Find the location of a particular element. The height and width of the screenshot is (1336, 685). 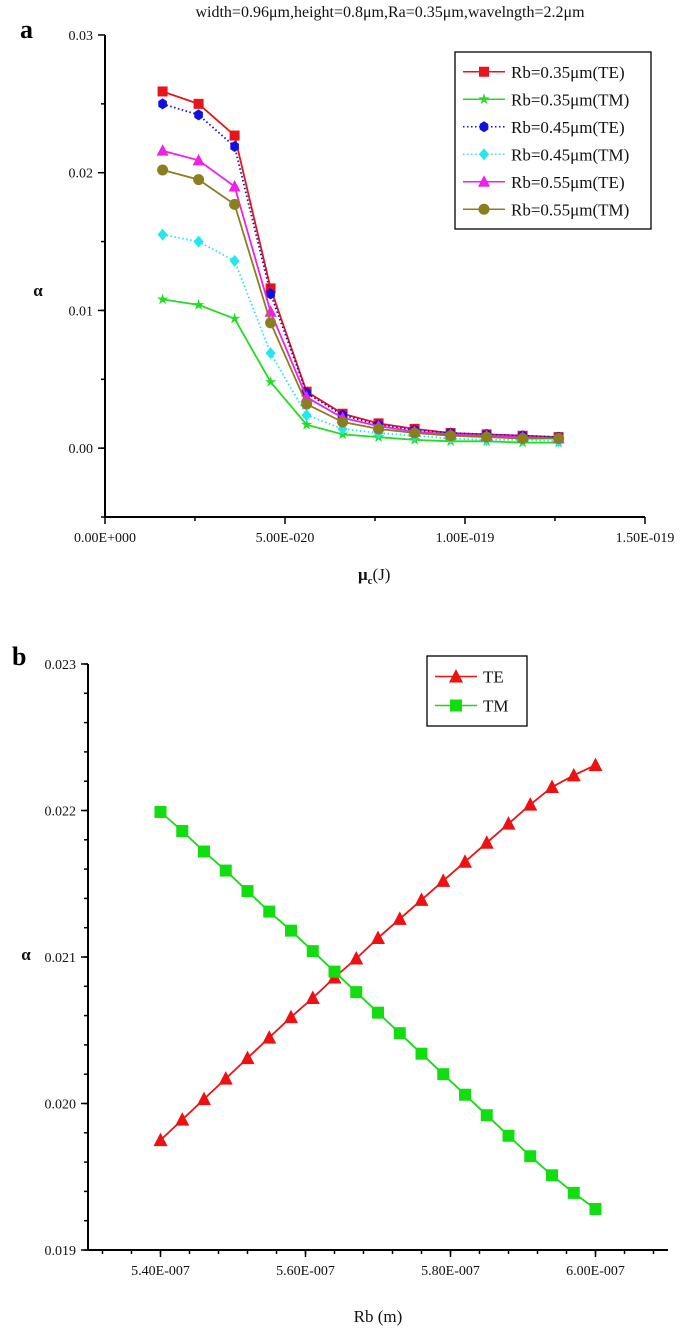

y-tick-label: 0.01 is located at coordinates (81, 311).